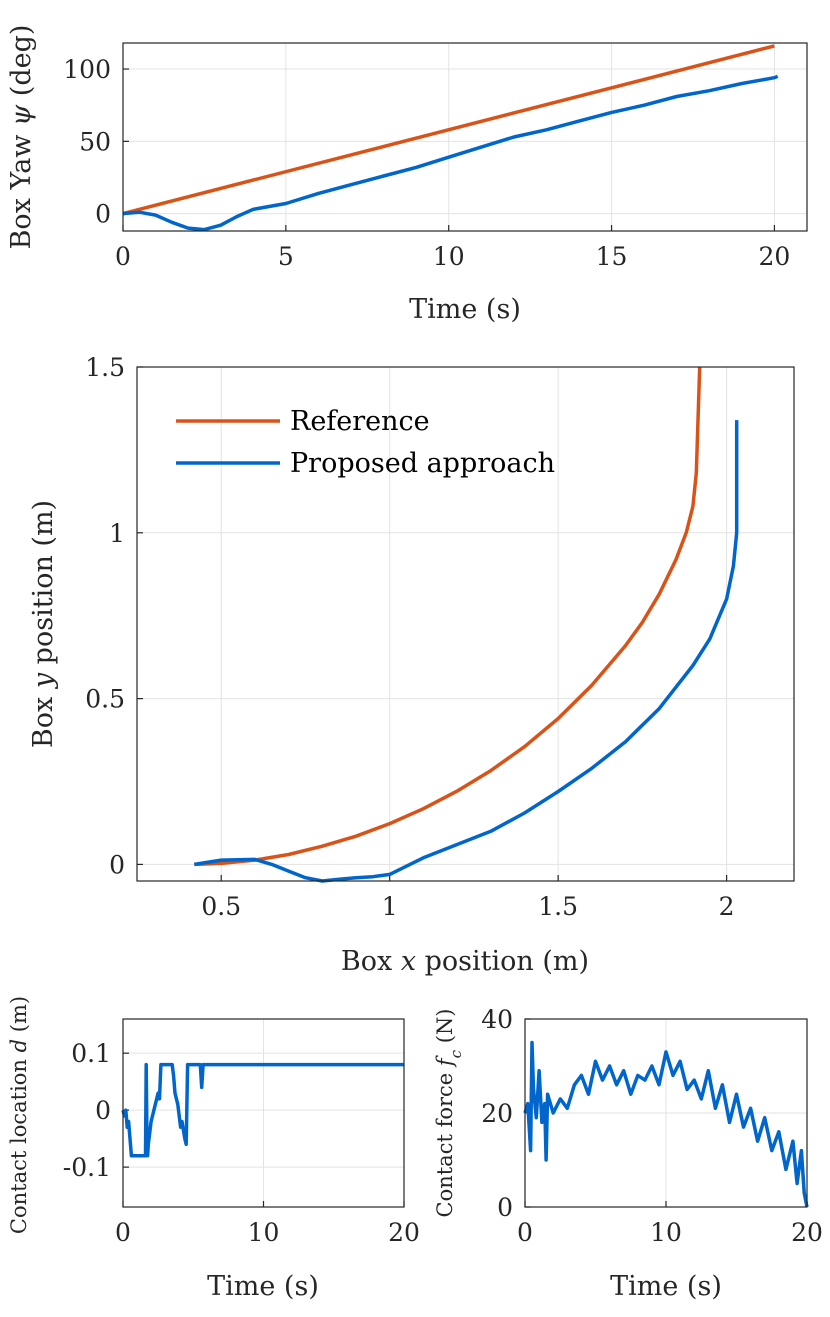  I want to click on contact-force-grid, so click(666, 1113).